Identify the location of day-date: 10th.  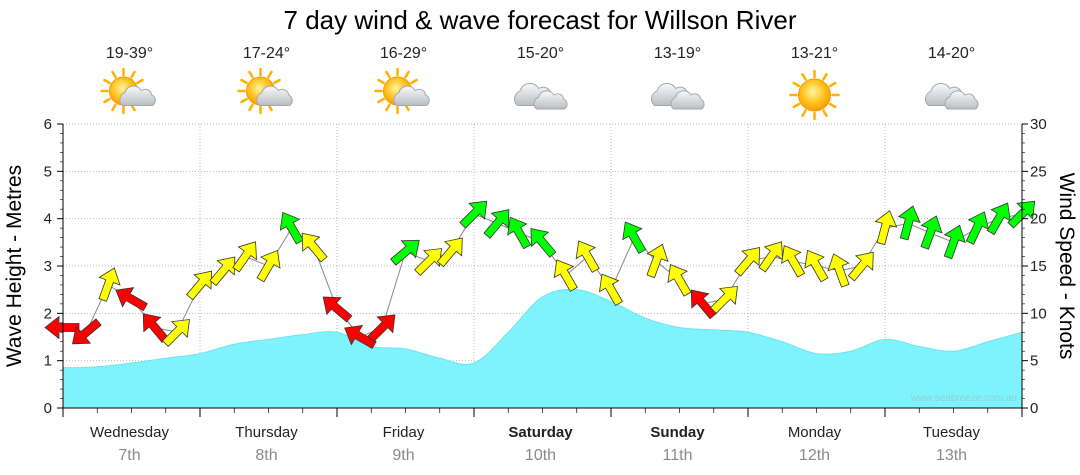
(540, 455).